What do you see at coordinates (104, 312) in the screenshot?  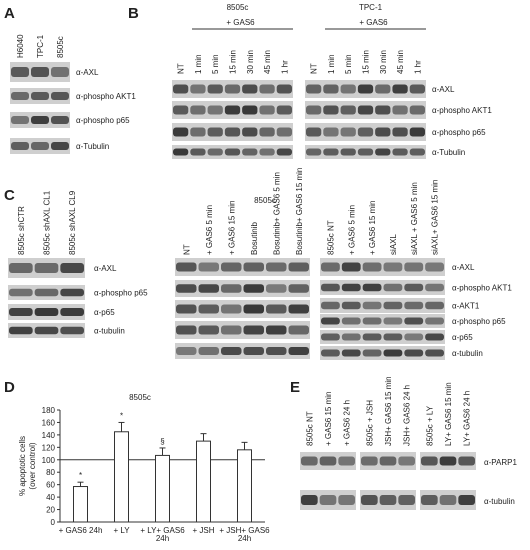 I see `antibody-label: α-p65` at bounding box center [104, 312].